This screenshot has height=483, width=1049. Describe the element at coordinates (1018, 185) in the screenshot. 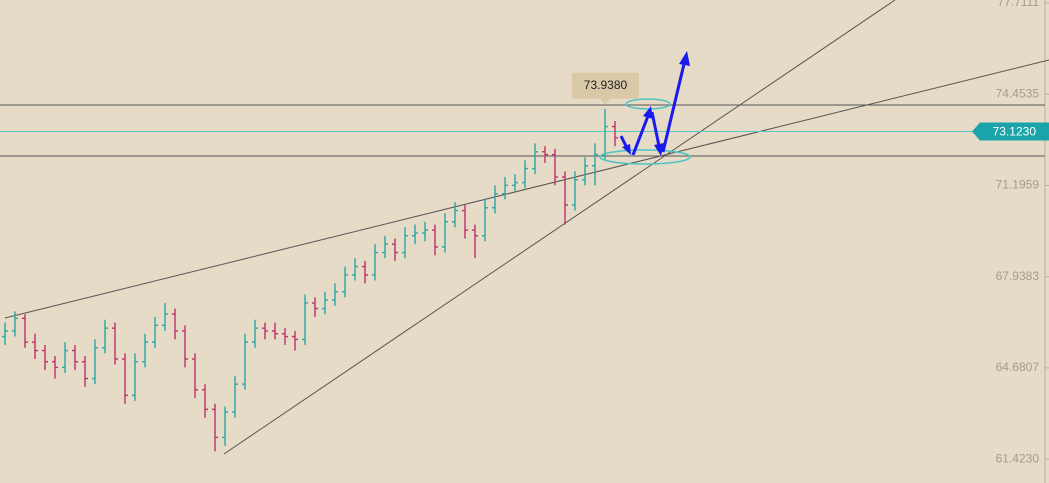

I see `y-tick-label: 71.1959` at that location.